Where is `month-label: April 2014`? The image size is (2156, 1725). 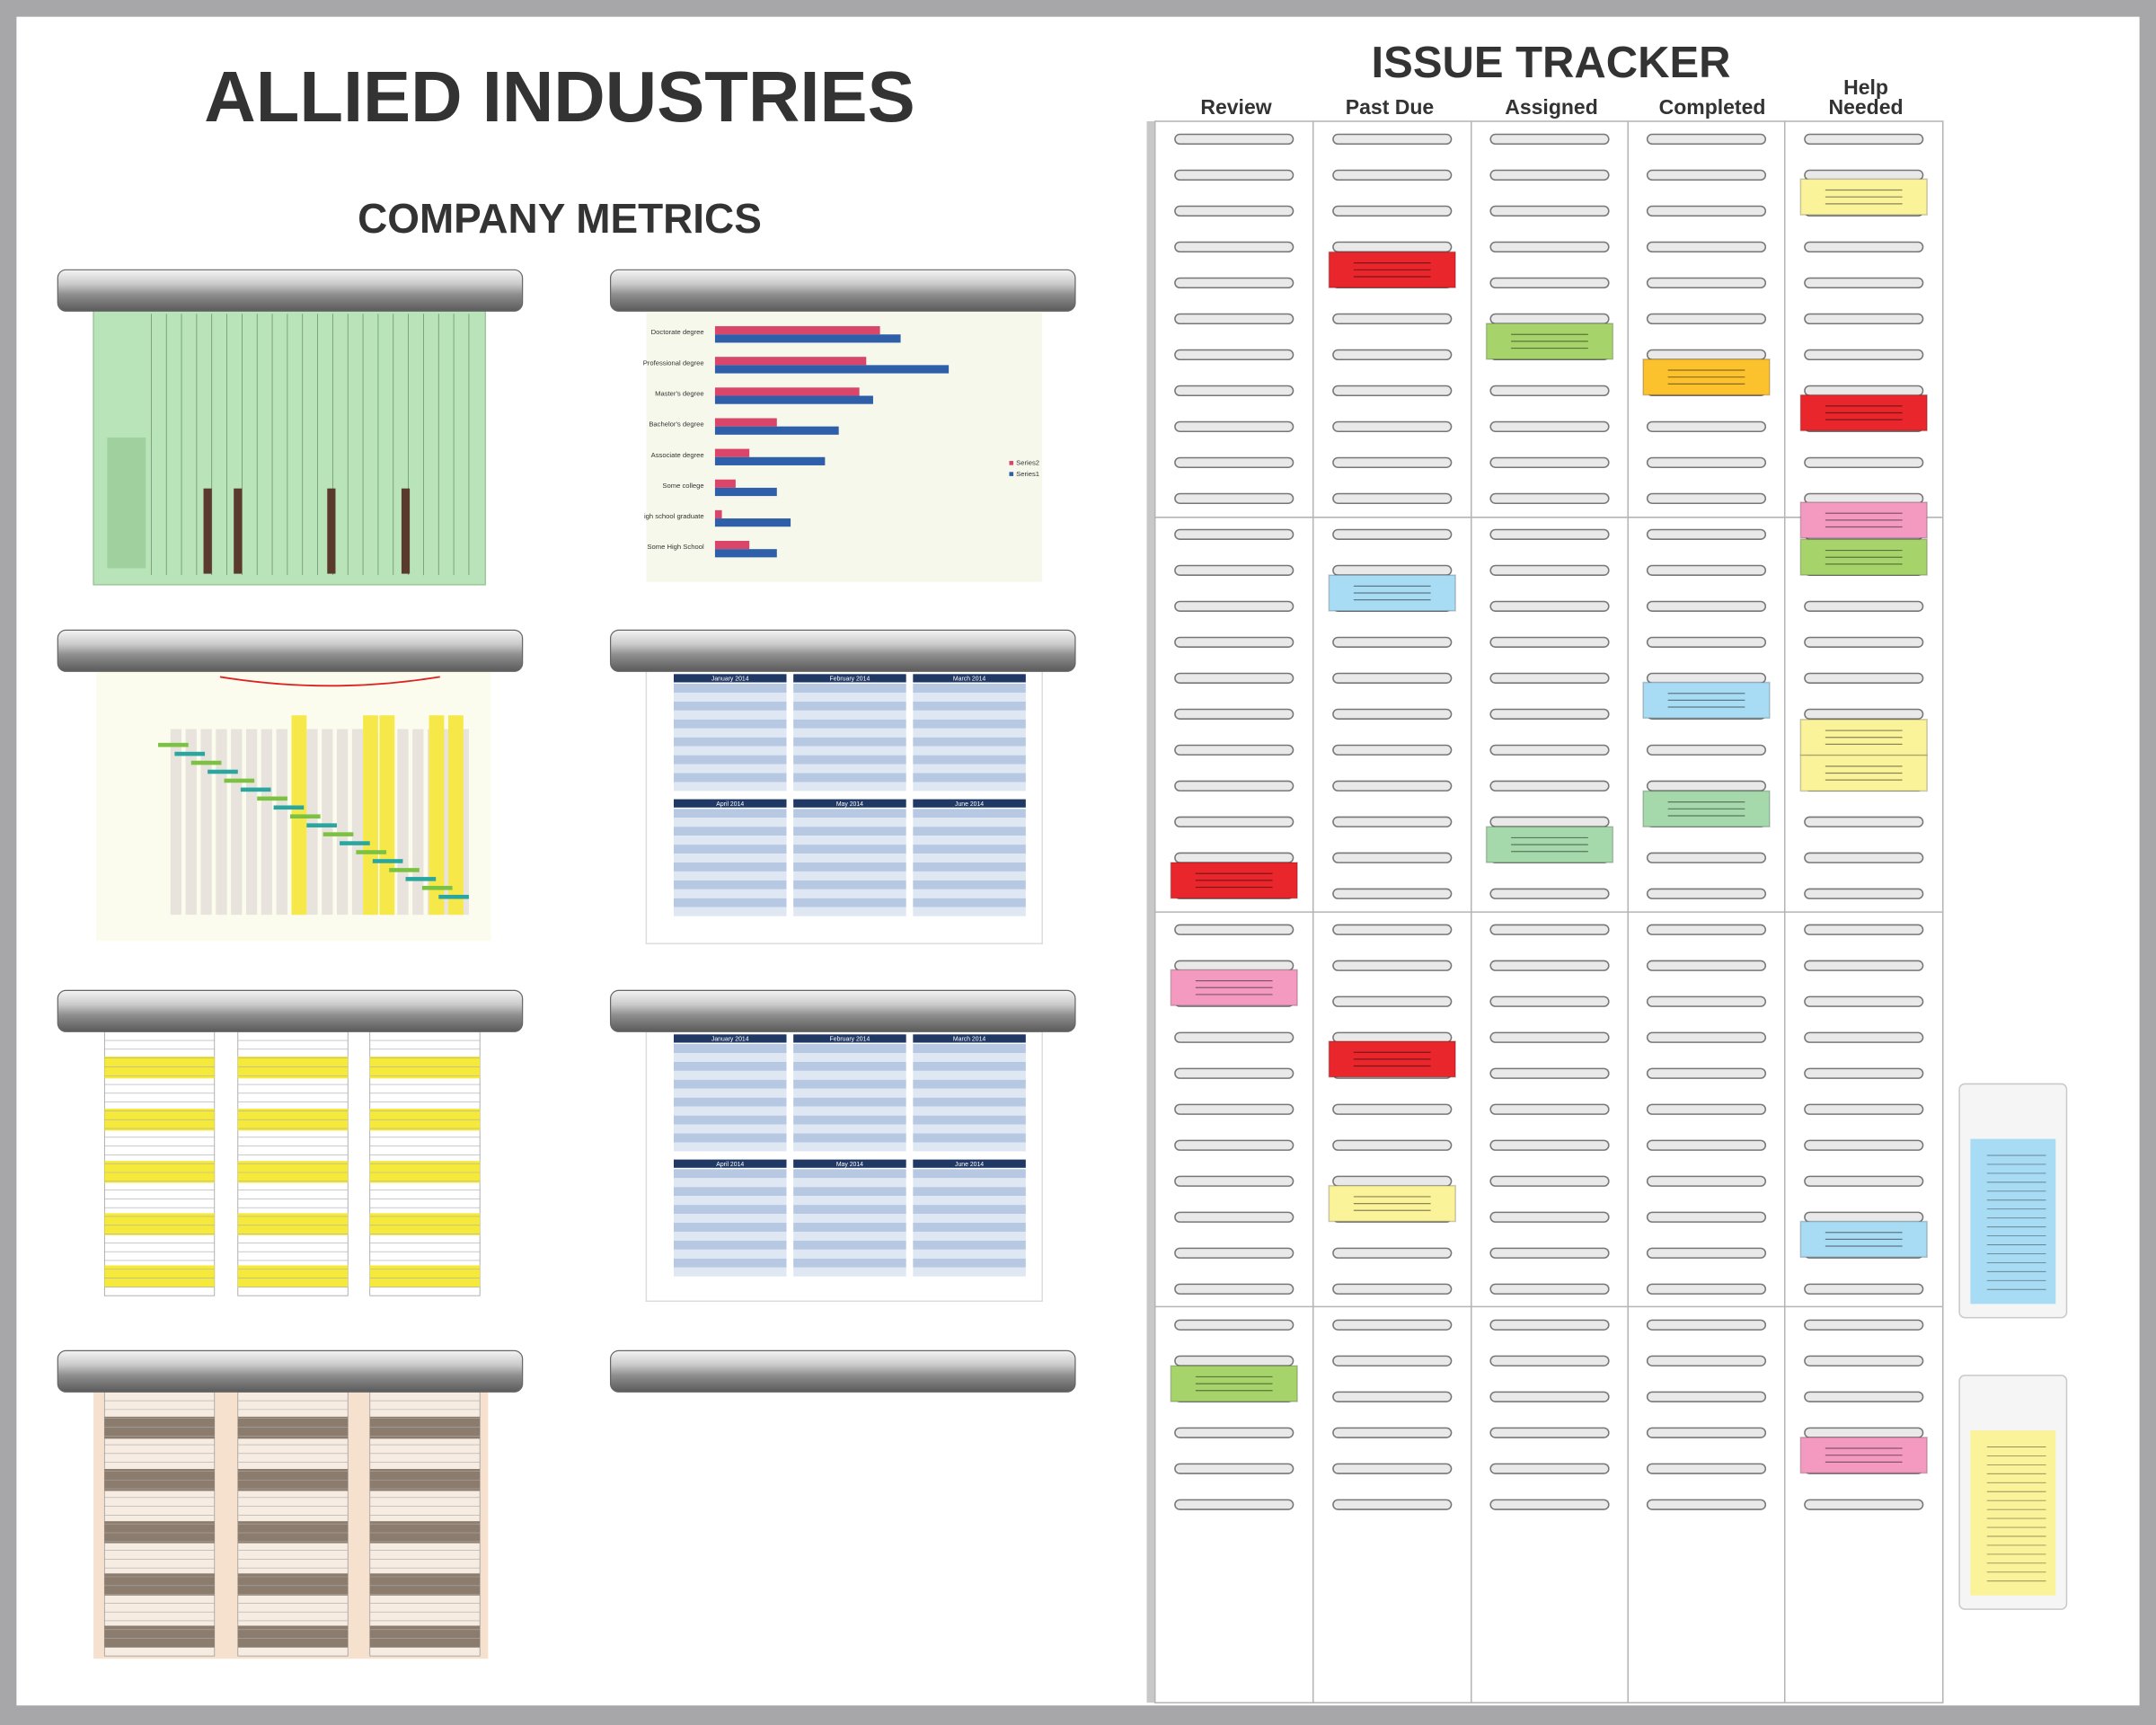 month-label: April 2014 is located at coordinates (730, 804).